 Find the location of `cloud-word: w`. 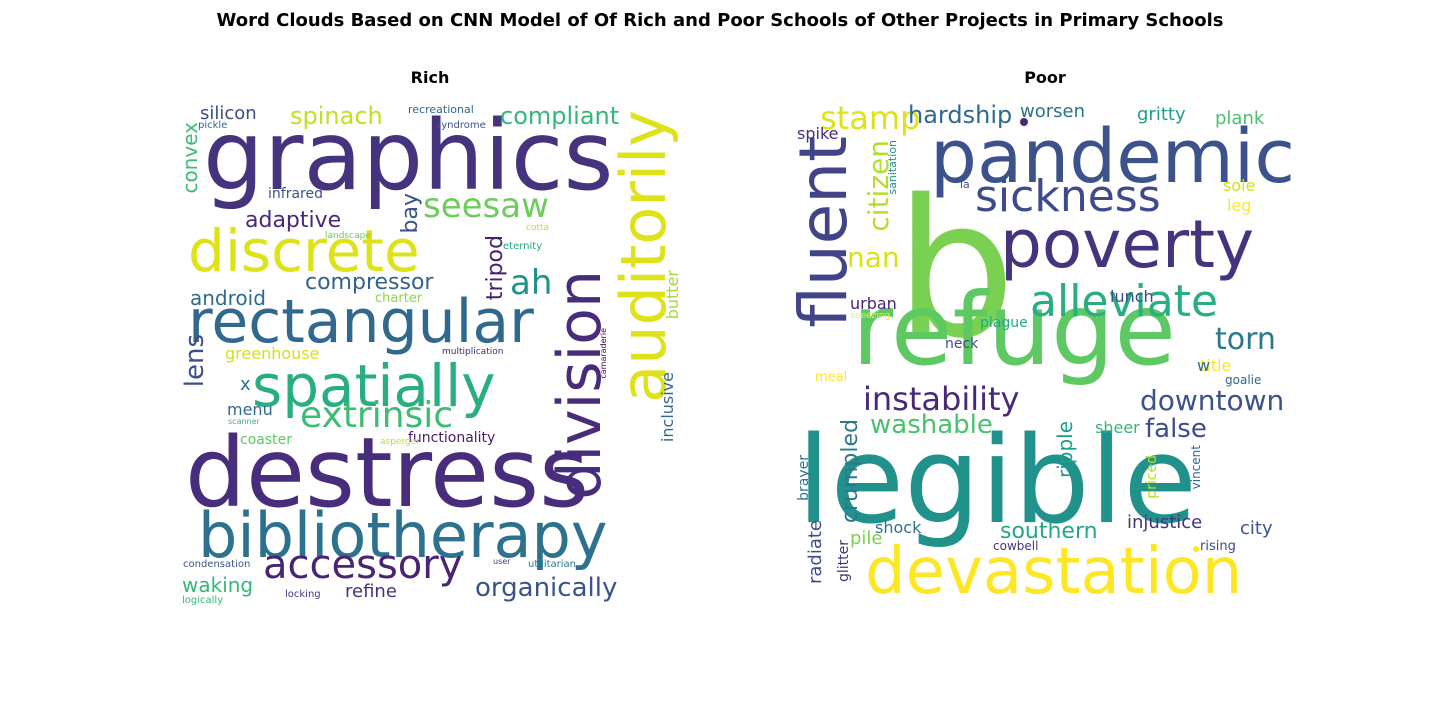

cloud-word: w is located at coordinates (1204, 365).